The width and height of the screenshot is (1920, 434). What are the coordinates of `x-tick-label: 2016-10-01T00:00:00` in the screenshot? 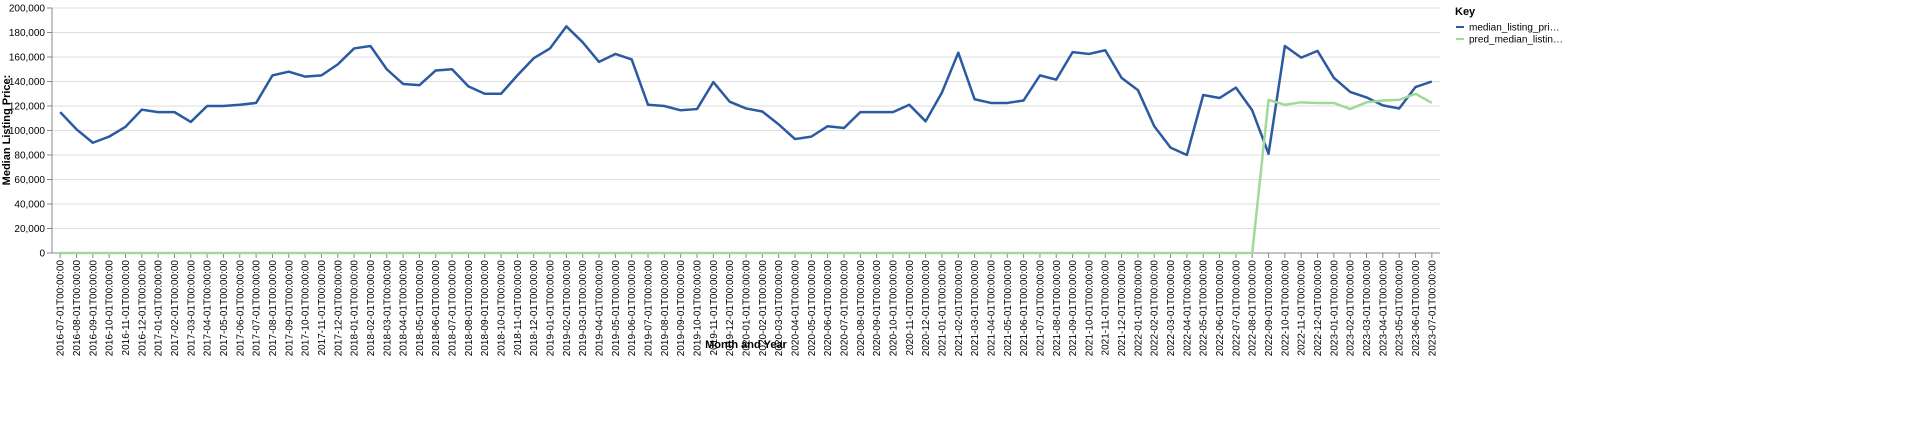 It's located at (110, 308).